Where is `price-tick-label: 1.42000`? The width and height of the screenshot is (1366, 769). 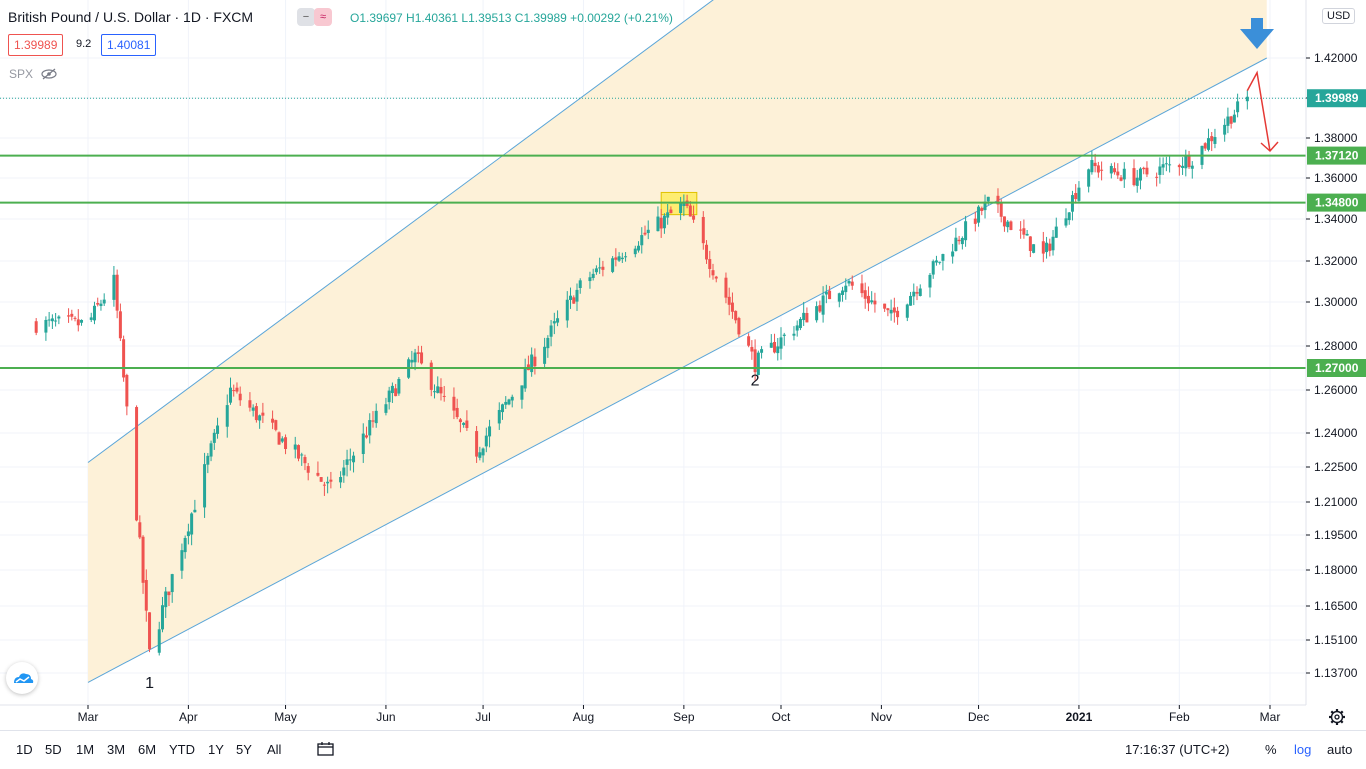
price-tick-label: 1.42000 is located at coordinates (1336, 58).